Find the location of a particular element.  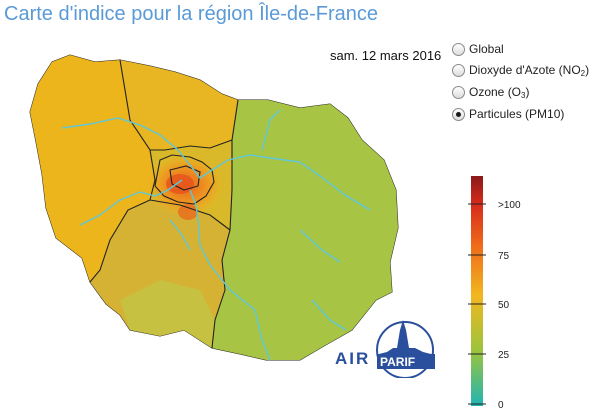

radio-pm10: Particules (PM10) is located at coordinates (508, 114).